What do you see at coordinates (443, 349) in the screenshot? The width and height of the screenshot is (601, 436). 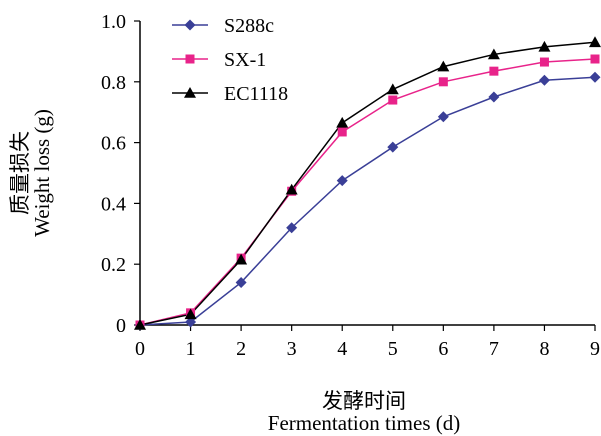 I see `x-tick-label: 6` at bounding box center [443, 349].